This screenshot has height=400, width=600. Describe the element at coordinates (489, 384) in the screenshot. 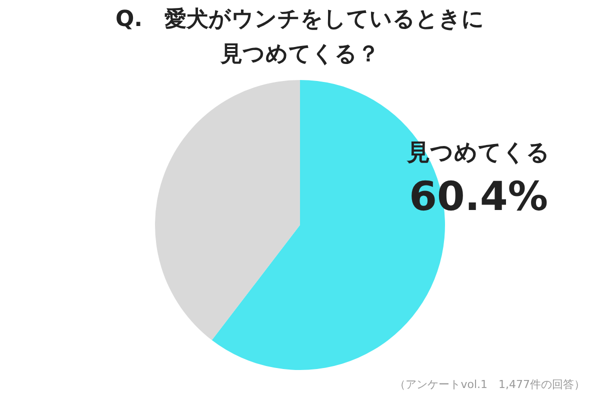

I see `text: （アンケートvol.1 1,477件の回答）` at that location.